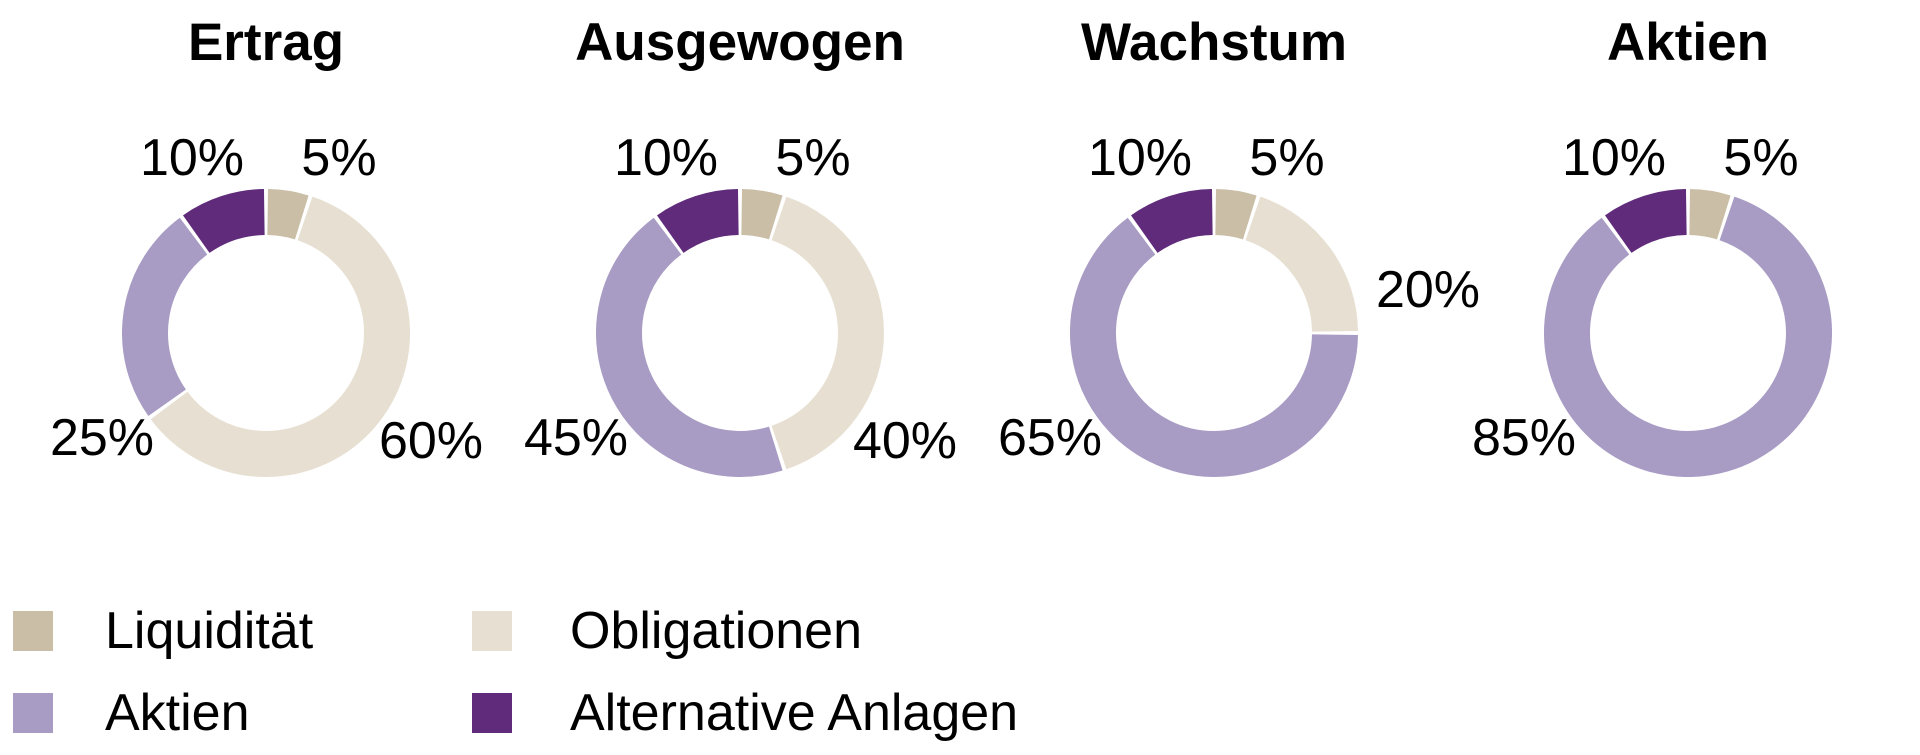 This screenshot has width=1920, height=755. Describe the element at coordinates (431, 441) in the screenshot. I see `segment-value-label: 60%` at that location.